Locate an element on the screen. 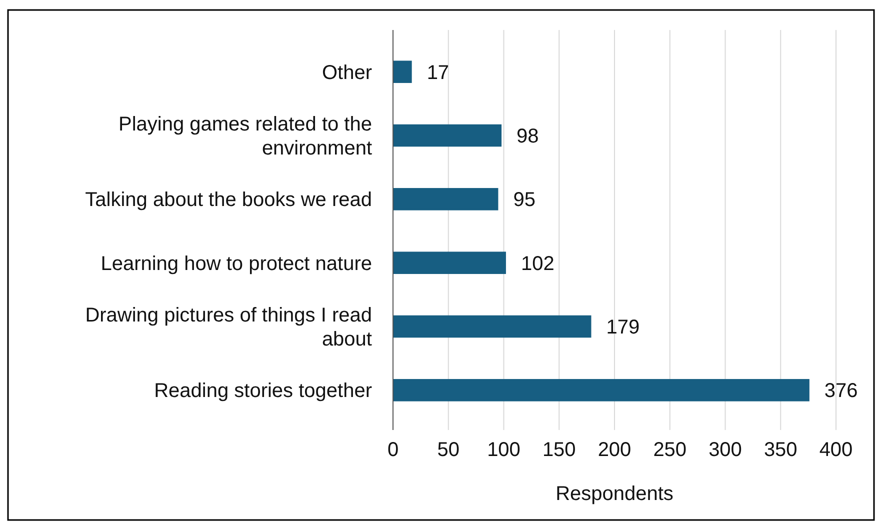 This screenshot has width=877, height=523. x-tick-label: 50 is located at coordinates (448, 450).